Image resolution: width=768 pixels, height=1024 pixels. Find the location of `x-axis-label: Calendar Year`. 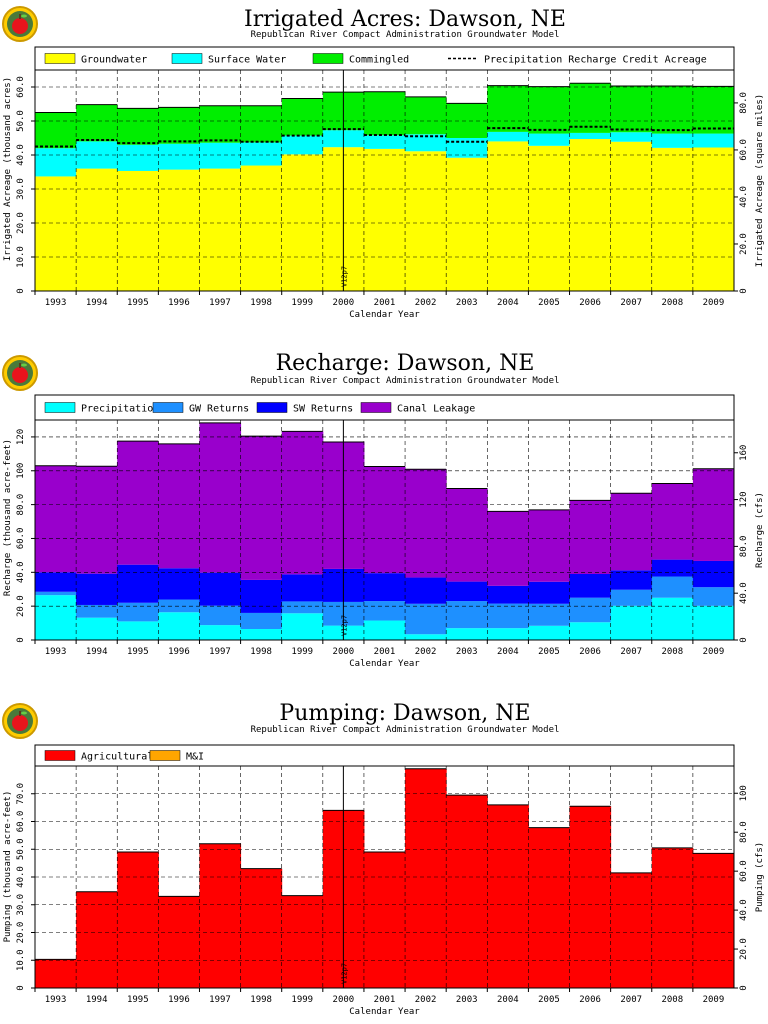

x-axis-label: Calendar Year is located at coordinates (384, 315).